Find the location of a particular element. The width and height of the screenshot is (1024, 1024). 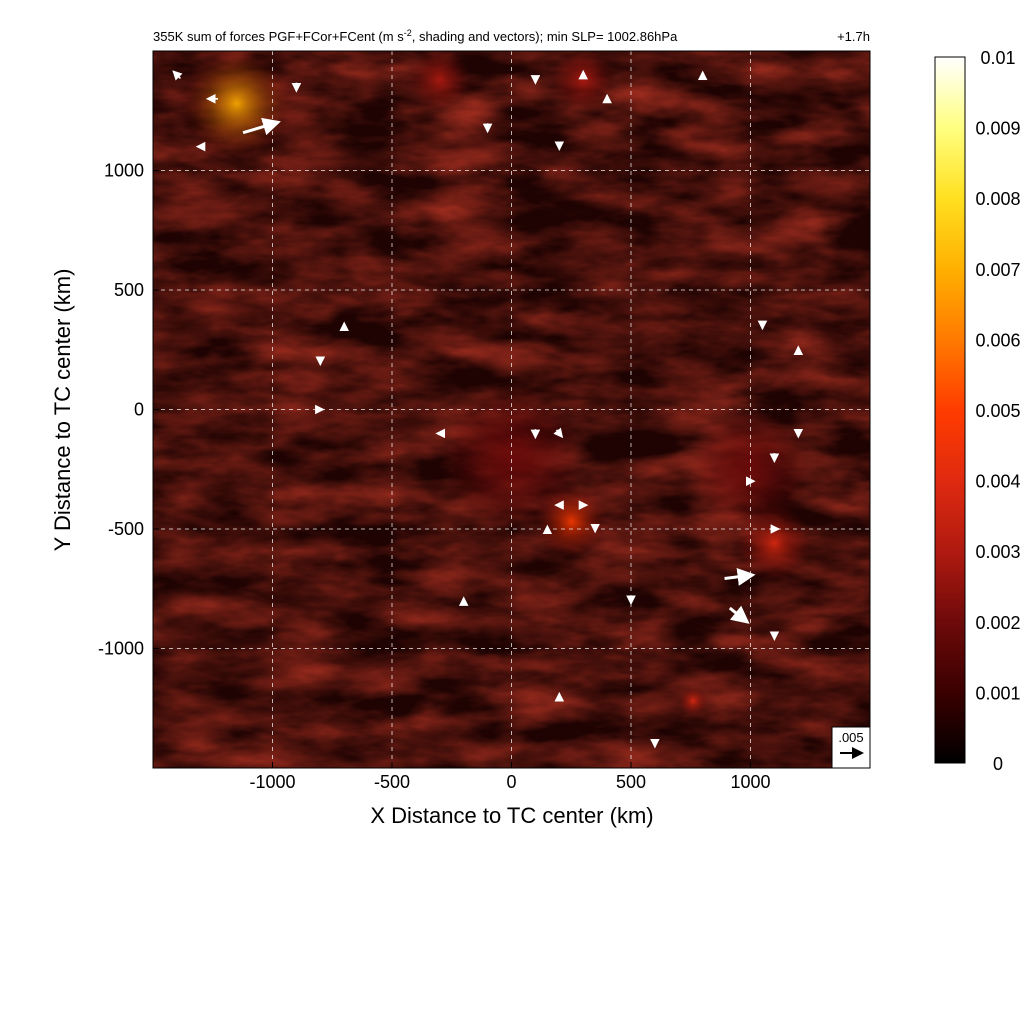

x-tick-label: 1000 is located at coordinates (750, 782).